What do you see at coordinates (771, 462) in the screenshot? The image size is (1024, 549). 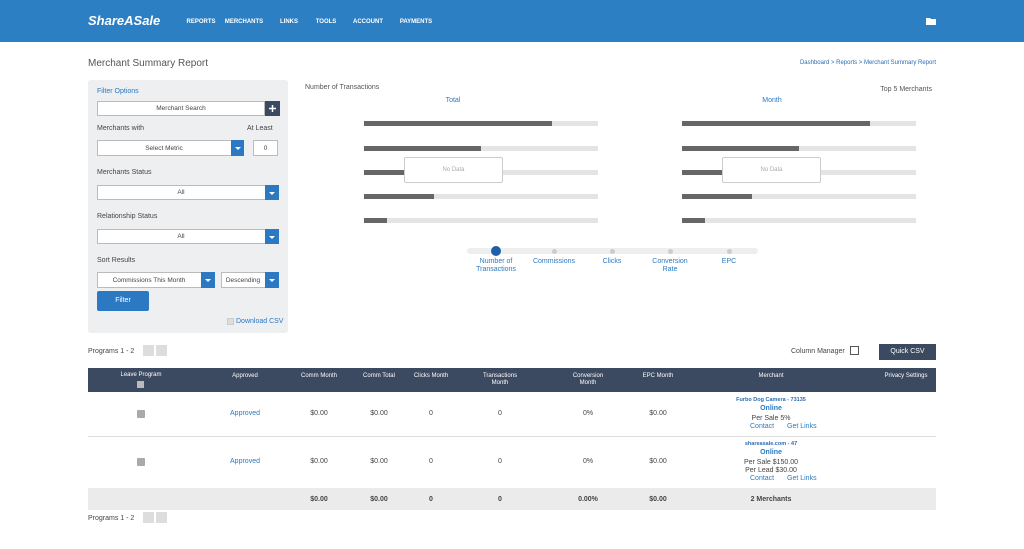 I see `merchant-term: Per Sale $150.00` at bounding box center [771, 462].